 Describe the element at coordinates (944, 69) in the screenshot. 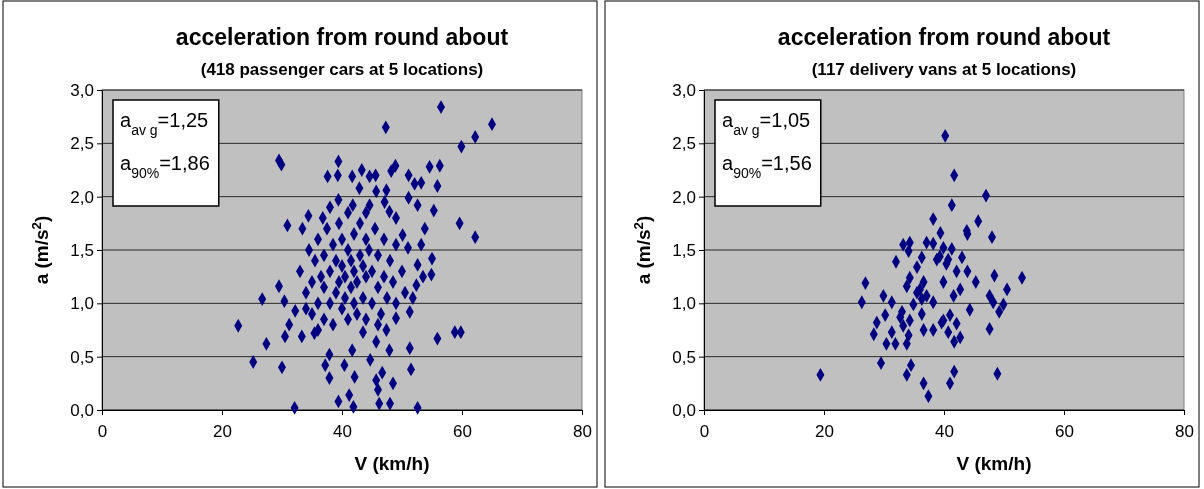

I see `chart-subtitle: (117 delivery vans at 5 locations)` at that location.